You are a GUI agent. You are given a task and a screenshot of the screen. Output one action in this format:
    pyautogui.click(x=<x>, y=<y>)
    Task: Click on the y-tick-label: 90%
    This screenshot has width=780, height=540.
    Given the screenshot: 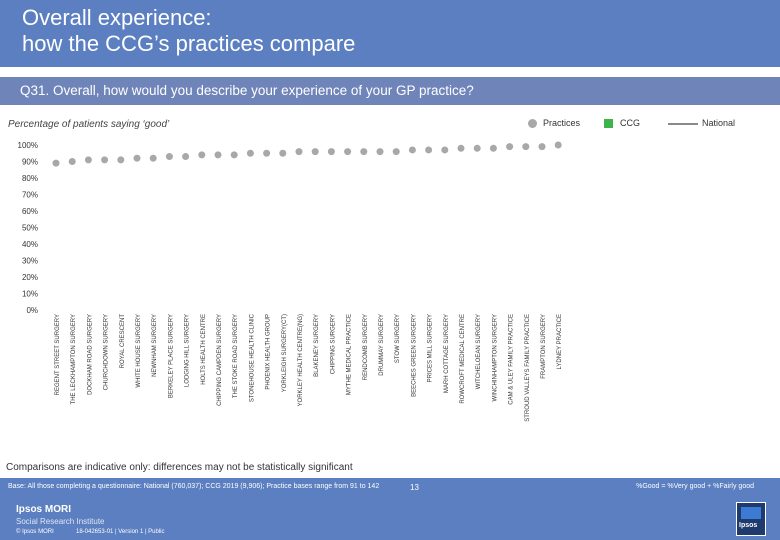 What is the action you would take?
    pyautogui.click(x=30, y=162)
    